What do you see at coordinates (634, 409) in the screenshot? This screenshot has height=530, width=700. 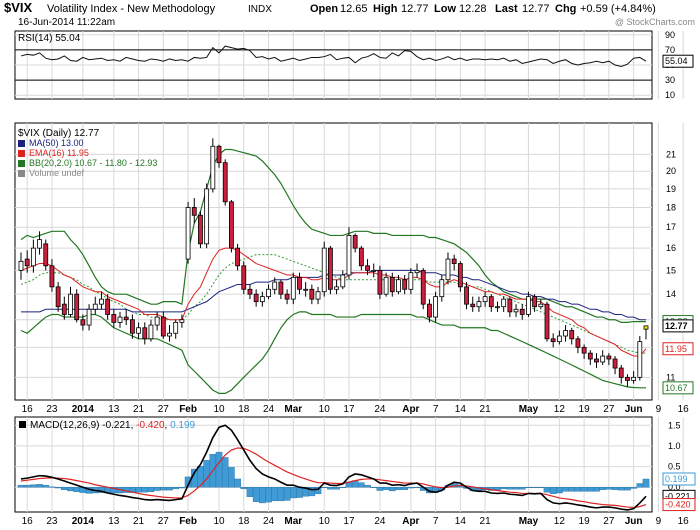 I see `x-axis-label: Jun` at bounding box center [634, 409].